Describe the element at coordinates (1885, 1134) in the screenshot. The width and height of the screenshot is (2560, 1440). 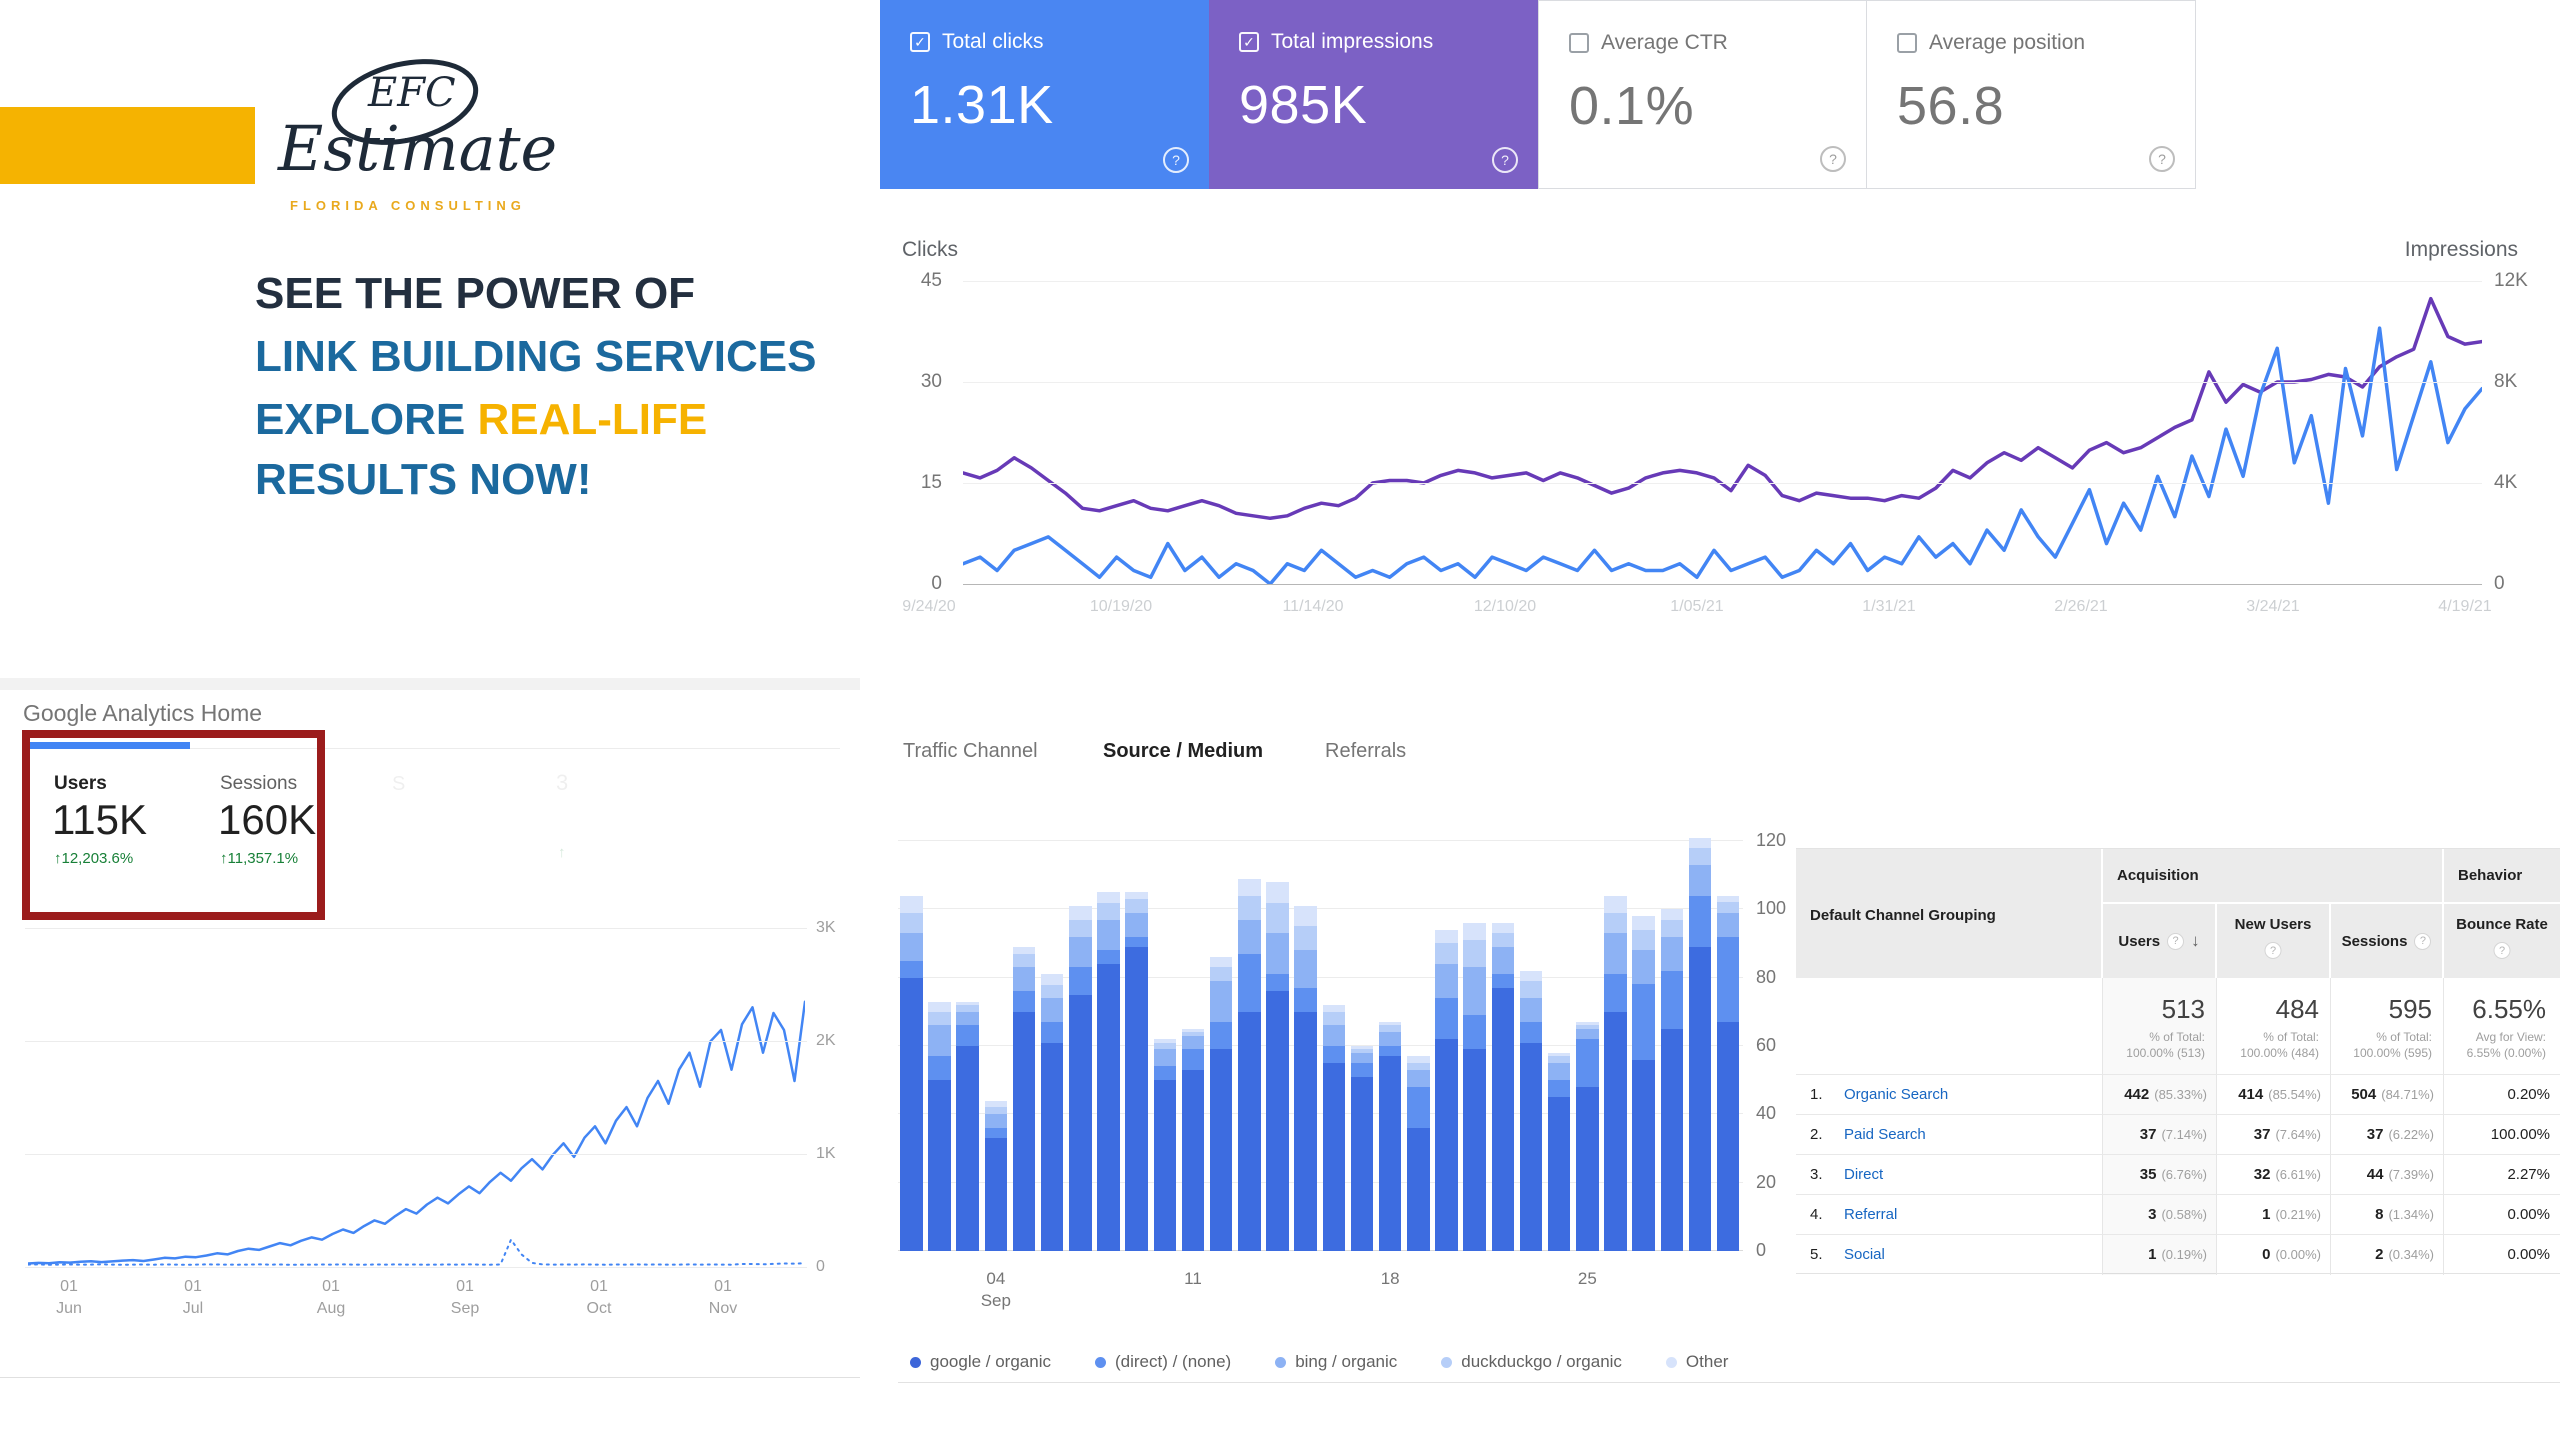
I see `channel-link-paid-search: Paid Search` at that location.